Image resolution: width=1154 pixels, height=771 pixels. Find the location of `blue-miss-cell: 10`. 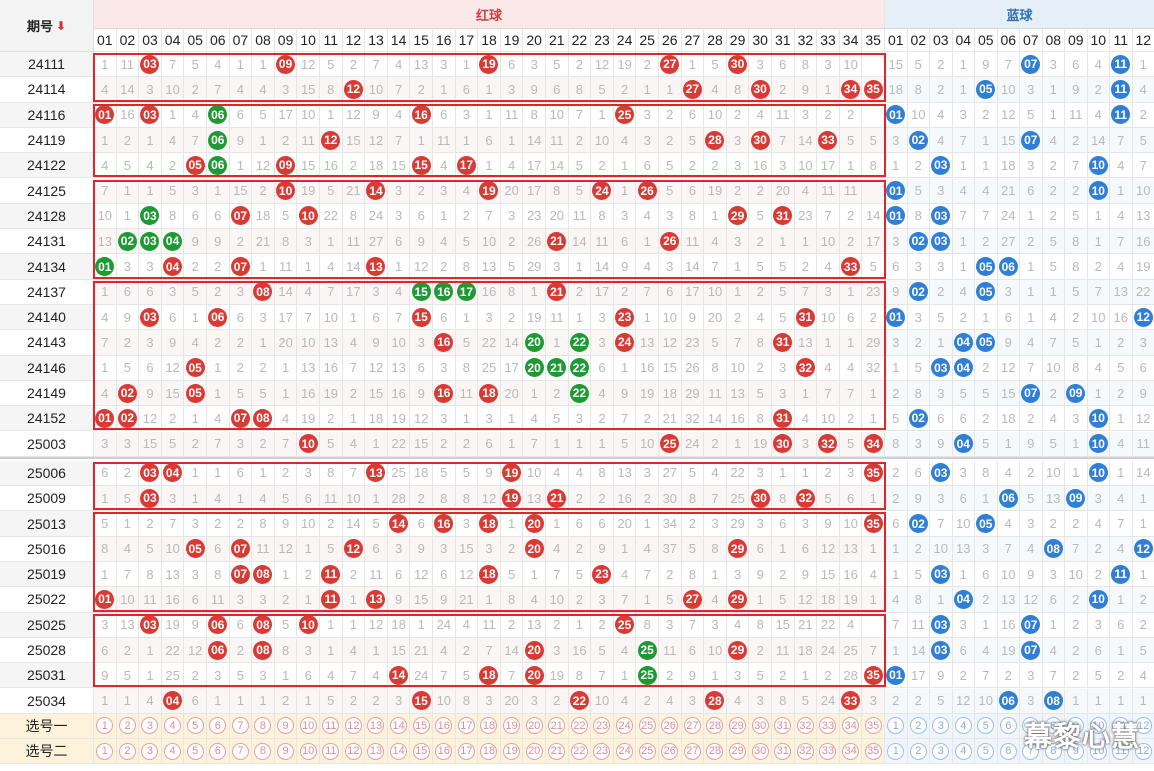

blue-miss-cell: 10 is located at coordinates (963, 524).